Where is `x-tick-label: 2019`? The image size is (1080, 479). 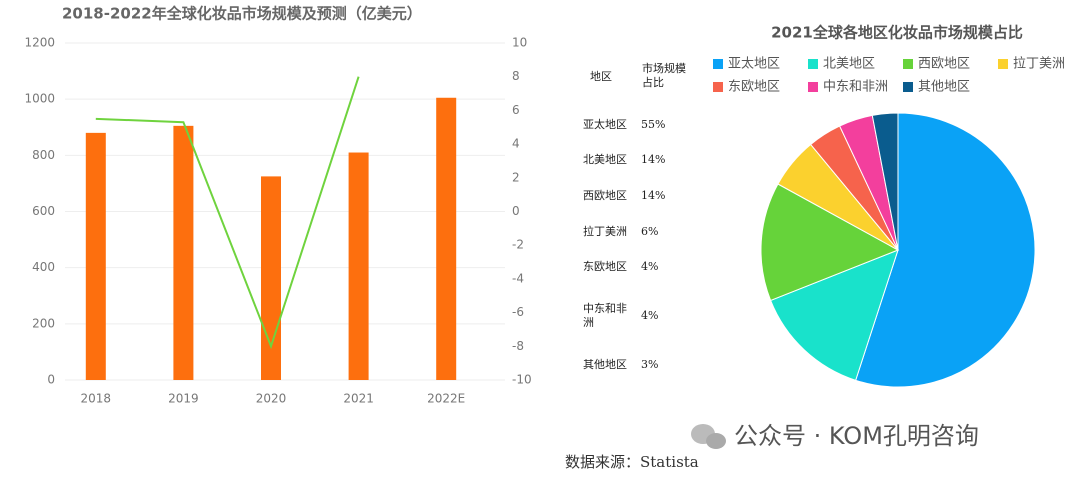 x-tick-label: 2019 is located at coordinates (183, 399).